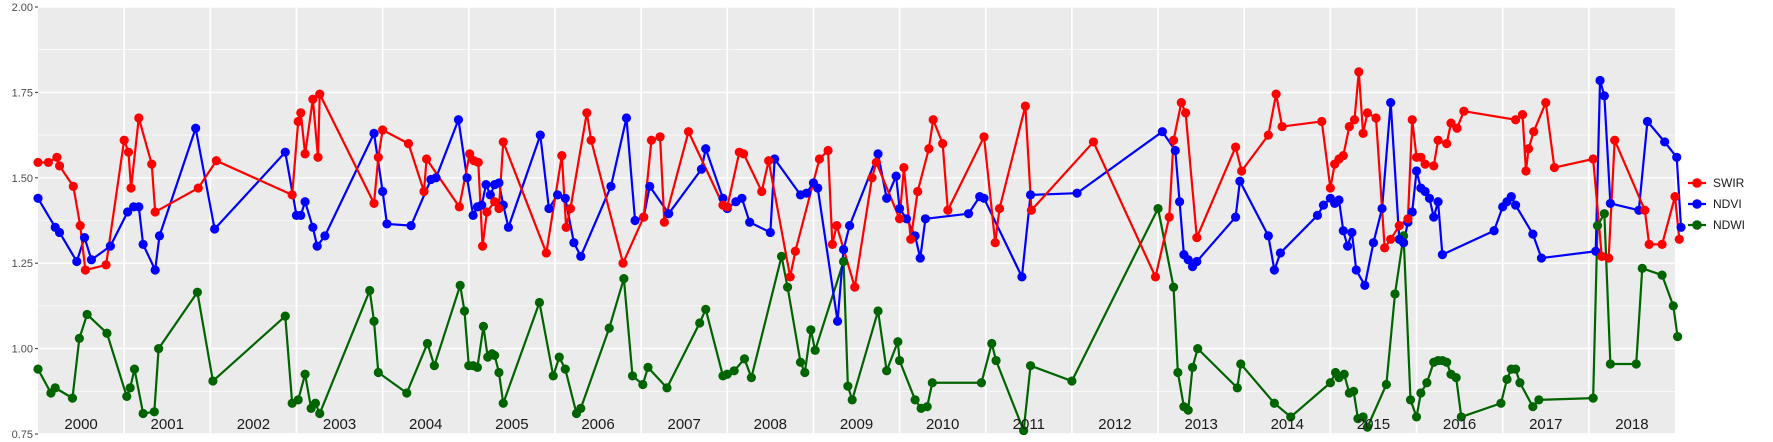  What do you see at coordinates (1287, 424) in the screenshot?
I see `year-label: 2014` at bounding box center [1287, 424].